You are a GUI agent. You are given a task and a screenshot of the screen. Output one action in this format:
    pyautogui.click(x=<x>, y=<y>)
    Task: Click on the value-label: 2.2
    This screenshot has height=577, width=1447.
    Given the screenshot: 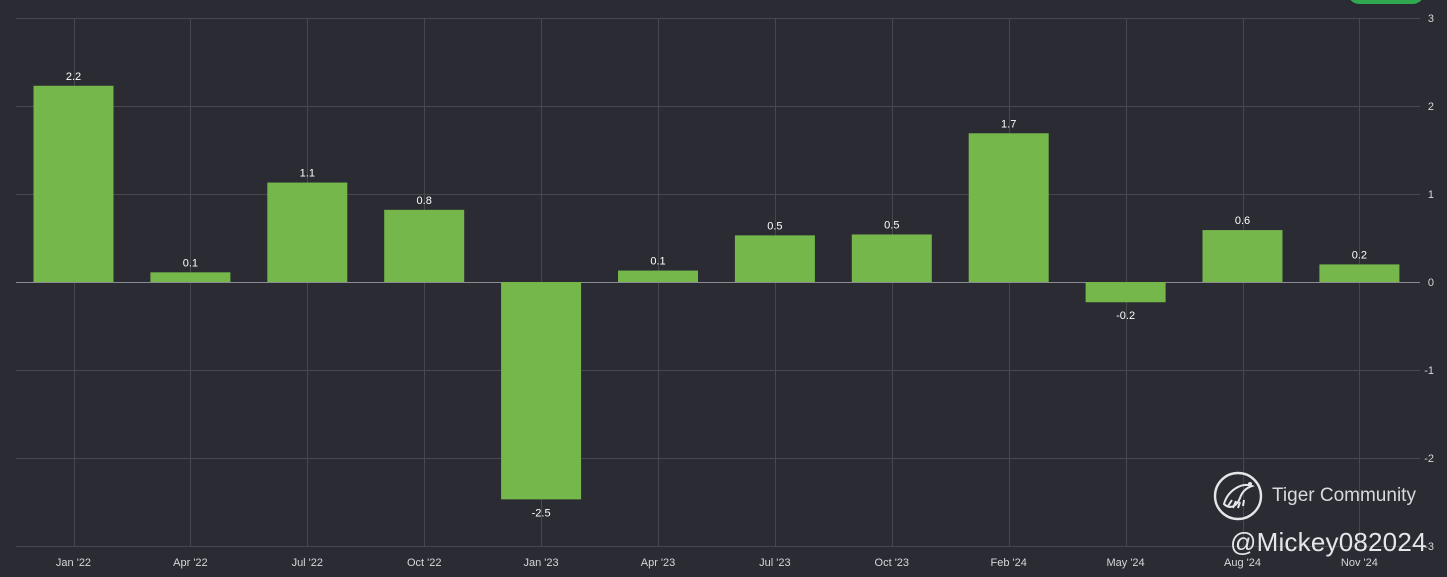 What is the action you would take?
    pyautogui.click(x=73, y=77)
    